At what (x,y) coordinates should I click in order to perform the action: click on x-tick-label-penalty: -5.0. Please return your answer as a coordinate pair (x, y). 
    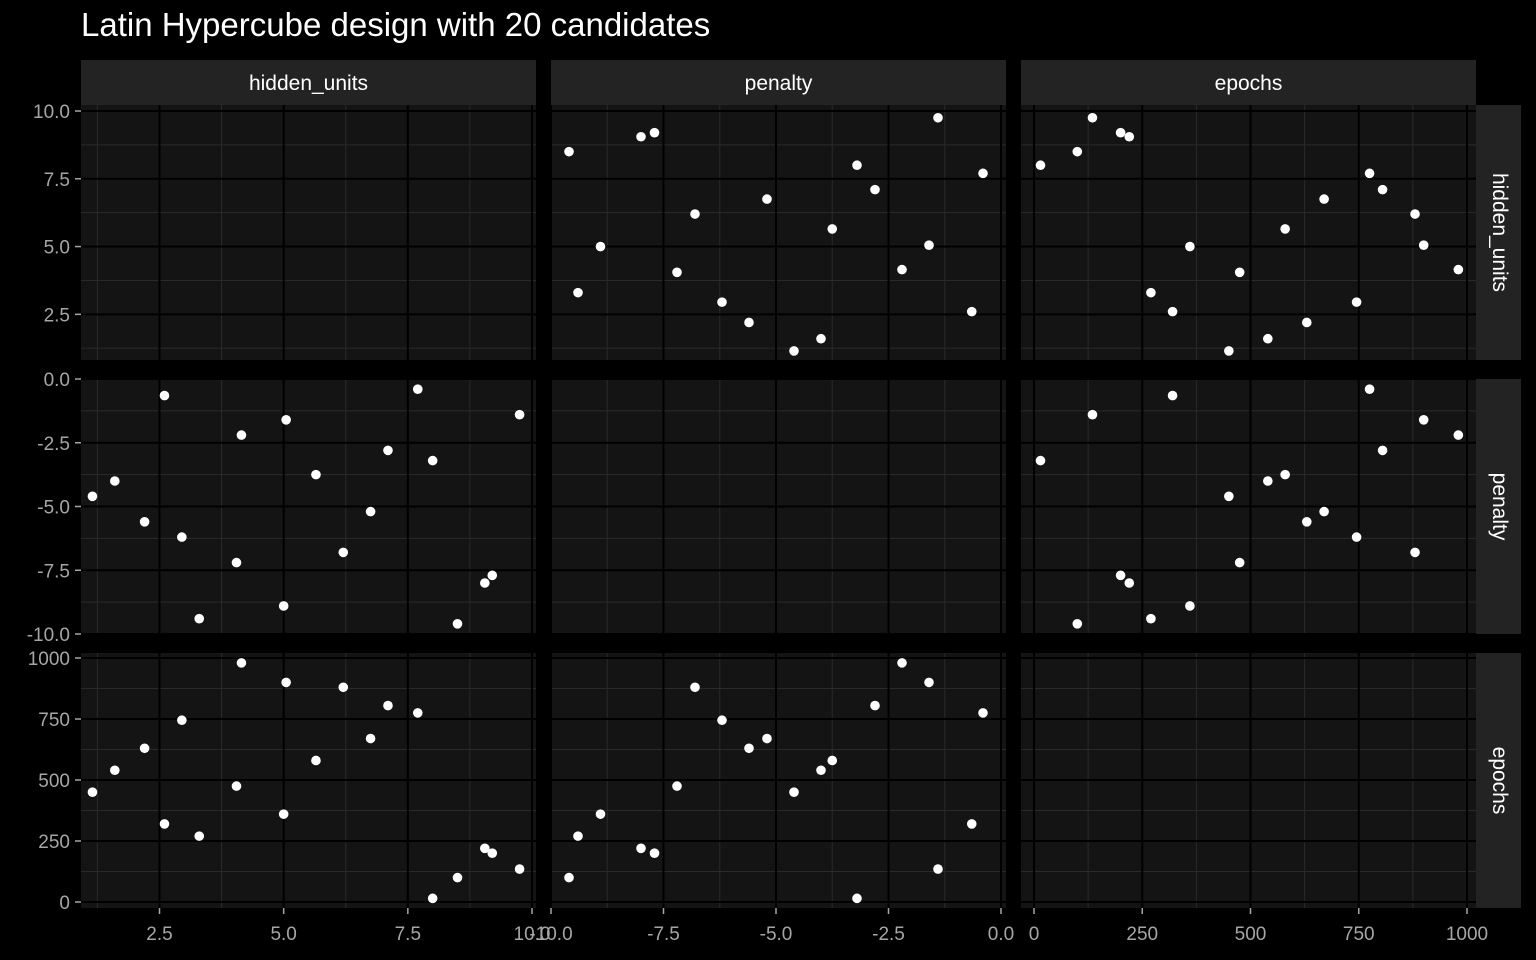
    Looking at the image, I should click on (776, 934).